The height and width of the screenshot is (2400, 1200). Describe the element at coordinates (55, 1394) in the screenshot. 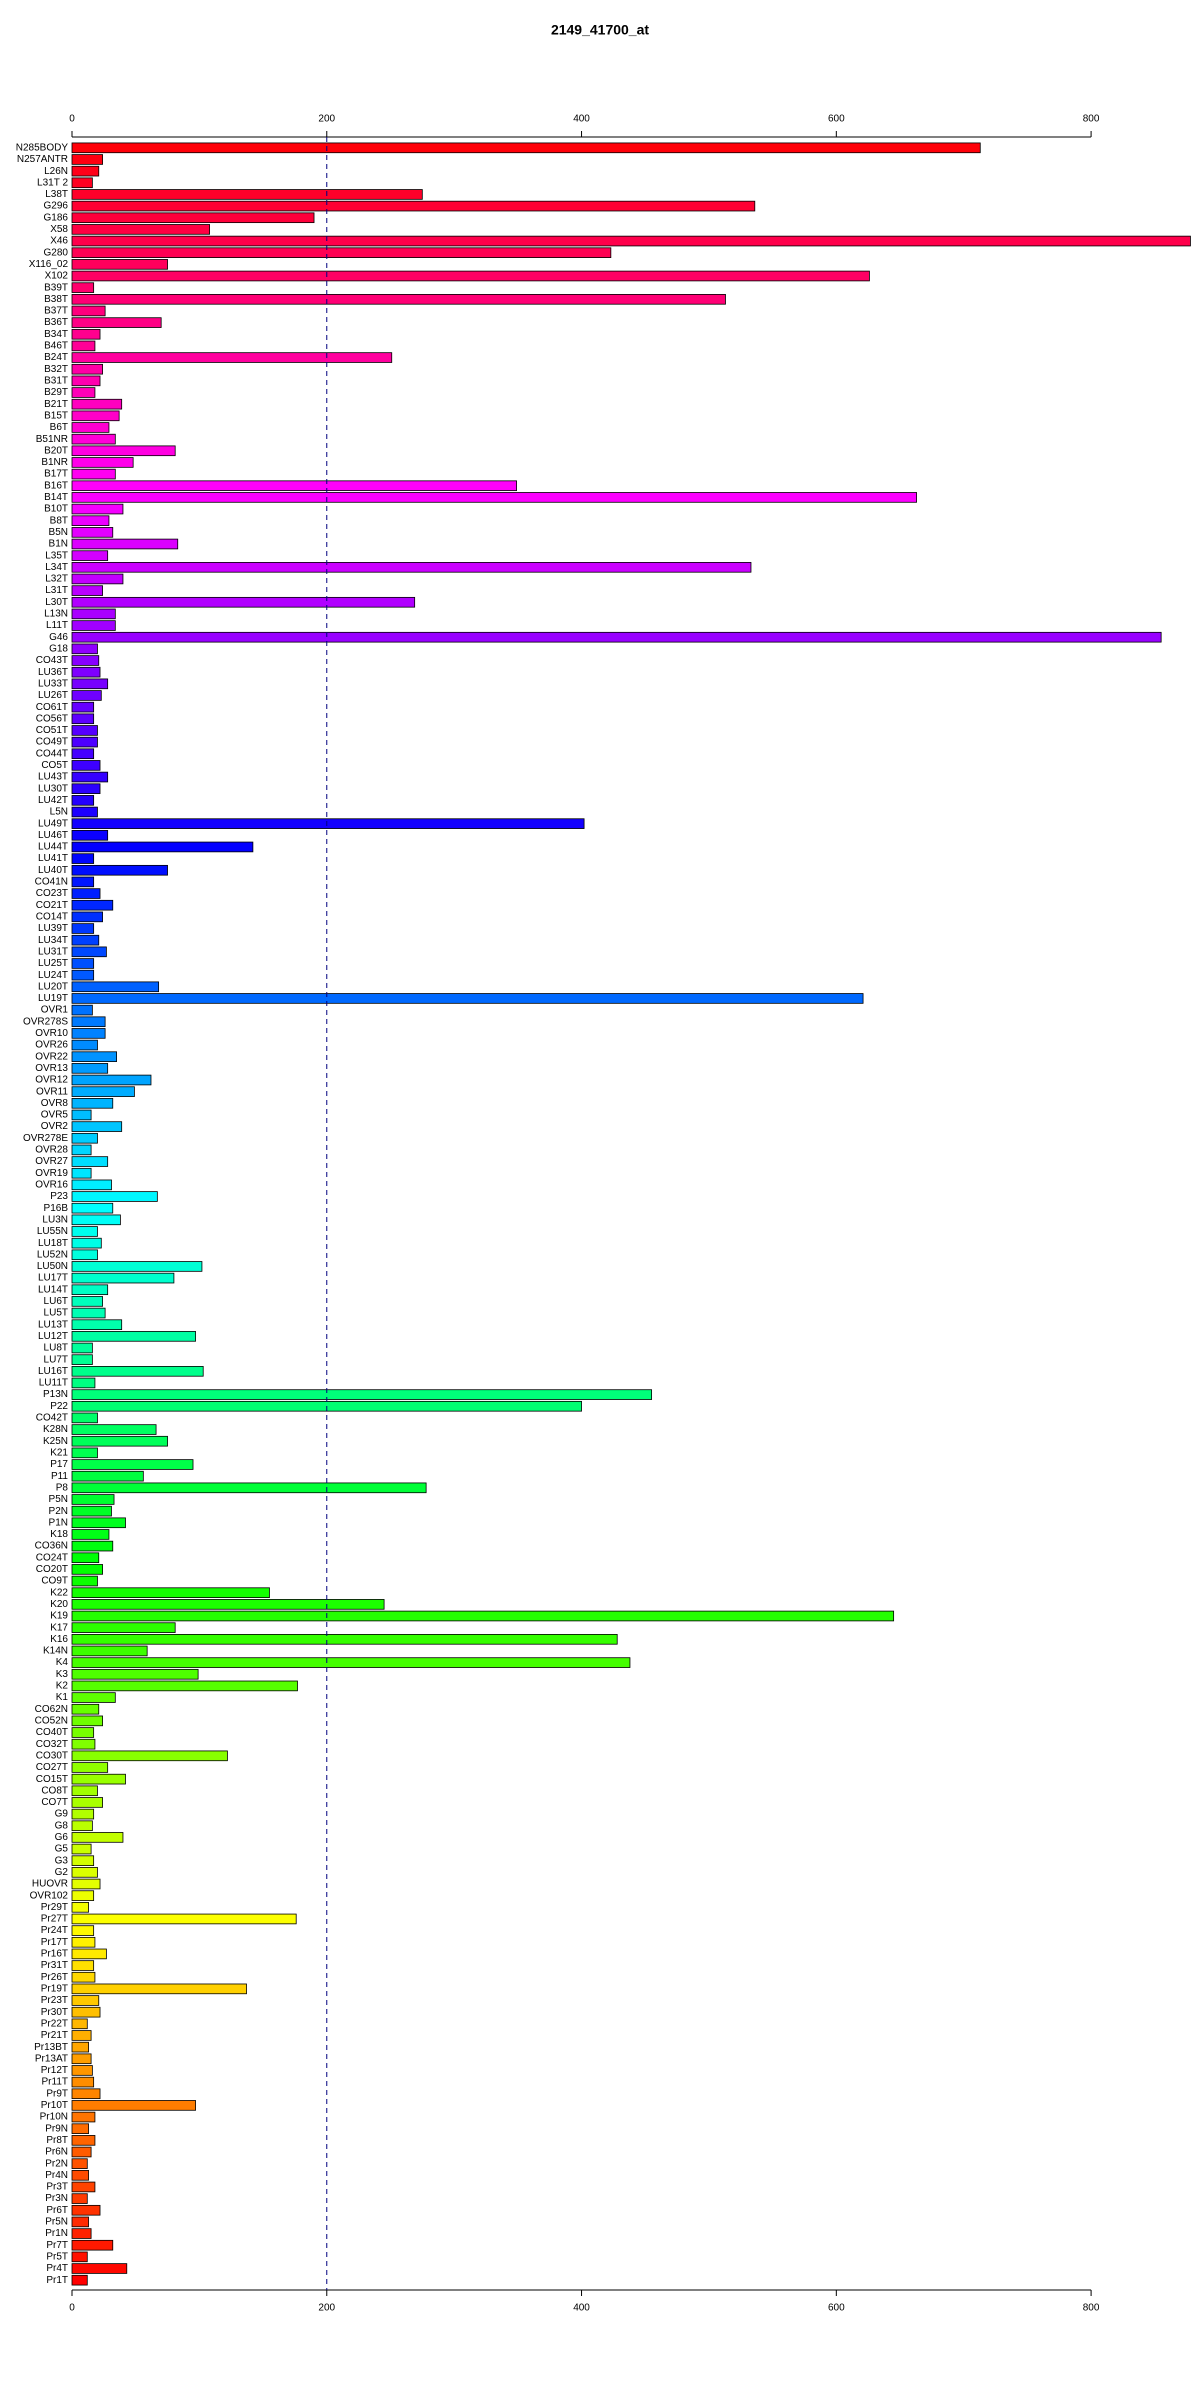

I see `y-tick-label: P13N` at that location.